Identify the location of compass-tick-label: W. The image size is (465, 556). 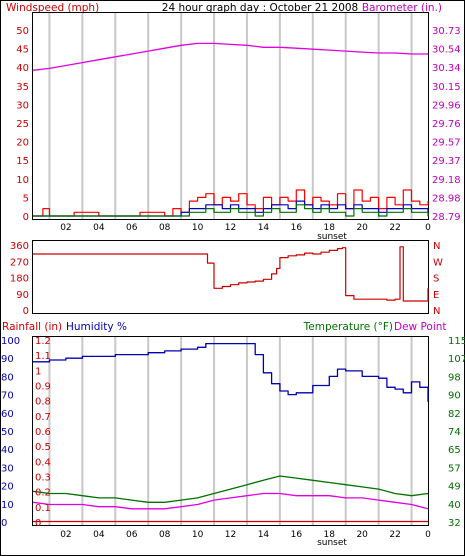
(438, 262).